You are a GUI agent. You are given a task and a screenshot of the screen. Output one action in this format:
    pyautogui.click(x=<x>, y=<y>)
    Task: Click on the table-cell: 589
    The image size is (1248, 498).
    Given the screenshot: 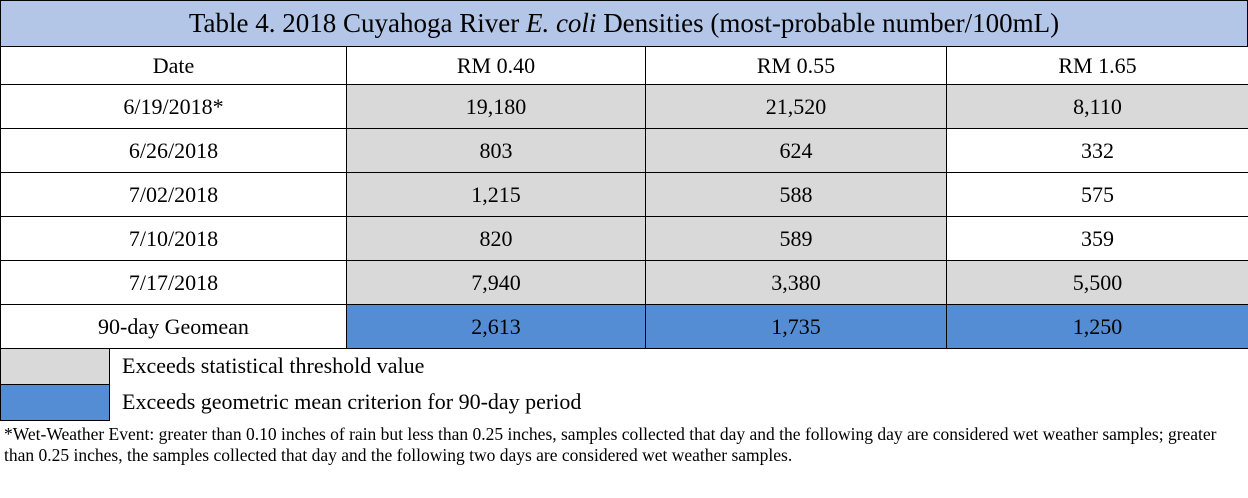 What is the action you would take?
    pyautogui.click(x=796, y=238)
    